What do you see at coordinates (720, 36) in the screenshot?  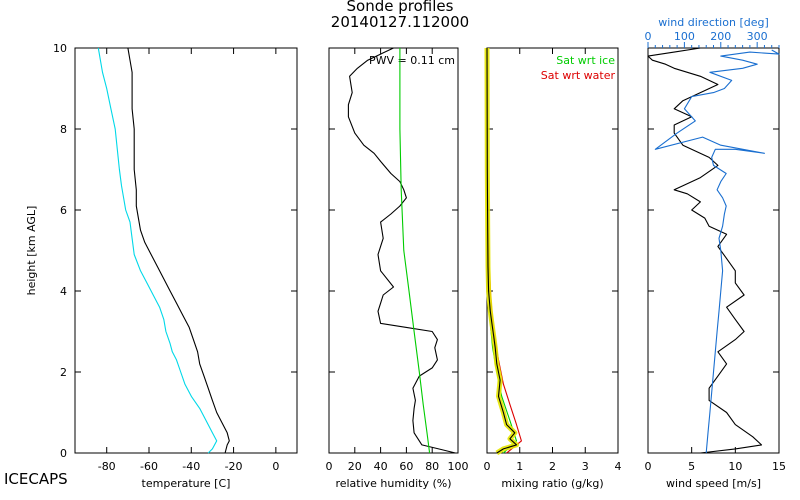 I see `wind-direction-tick-label: 200` at bounding box center [720, 36].